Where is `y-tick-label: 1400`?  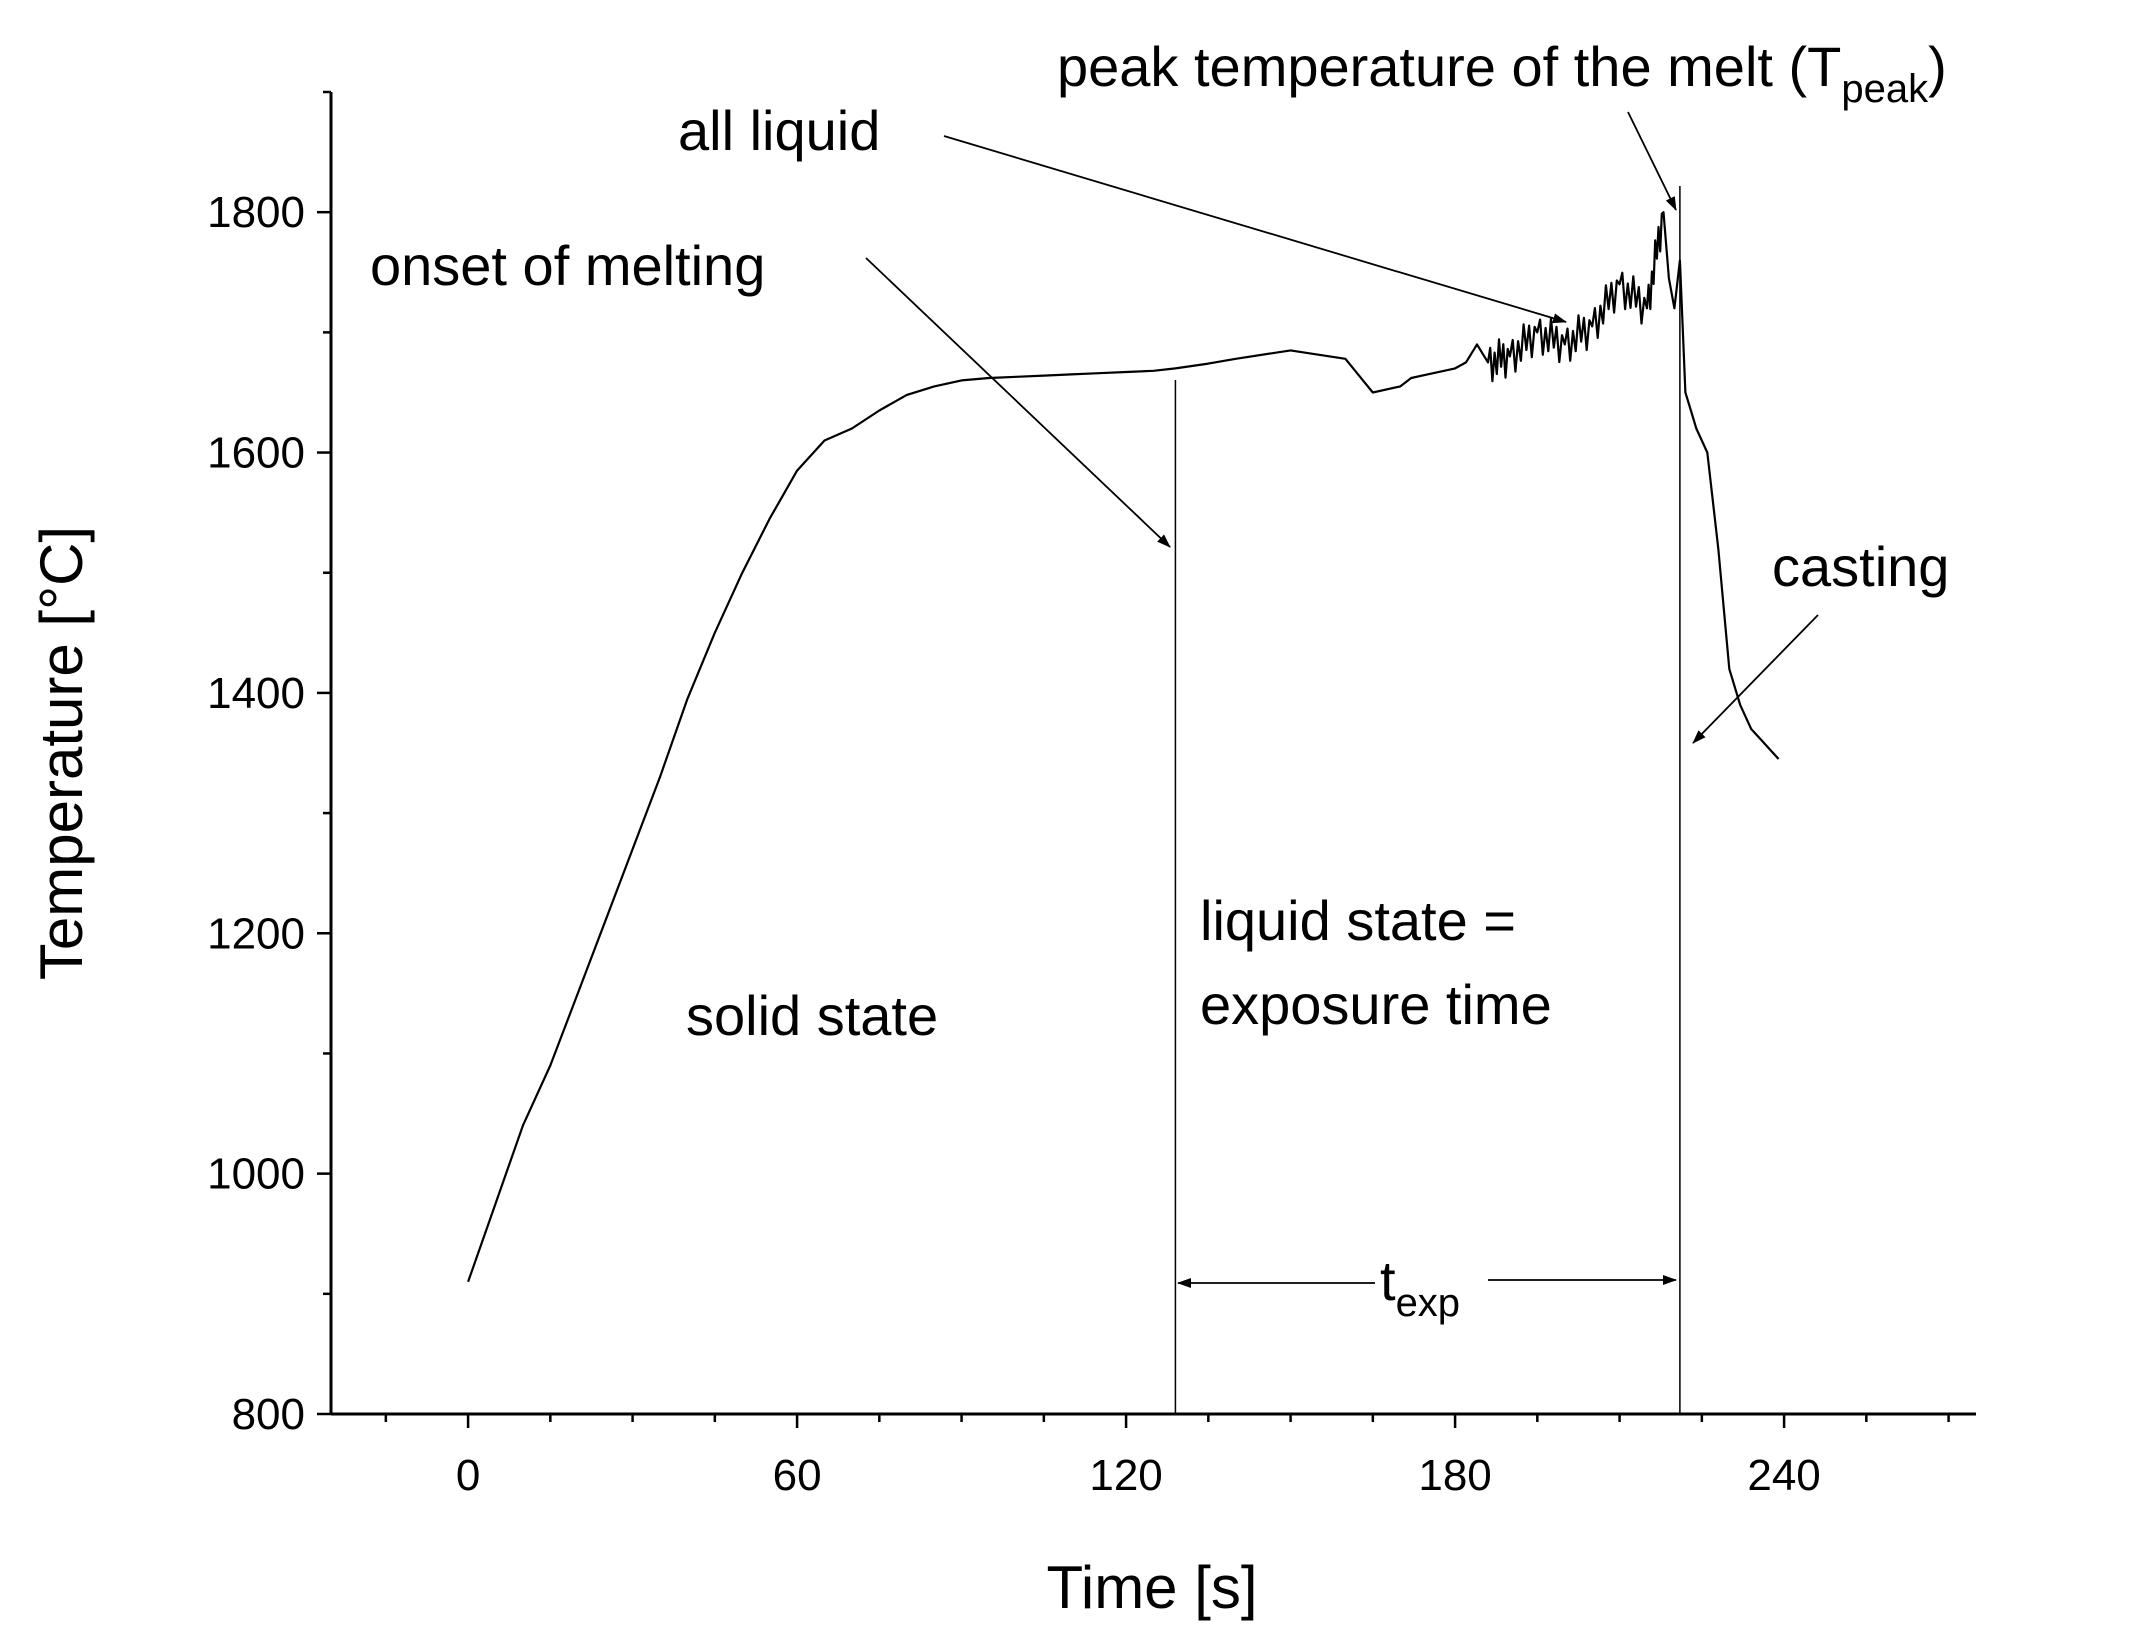 y-tick-label: 1400 is located at coordinates (256, 693).